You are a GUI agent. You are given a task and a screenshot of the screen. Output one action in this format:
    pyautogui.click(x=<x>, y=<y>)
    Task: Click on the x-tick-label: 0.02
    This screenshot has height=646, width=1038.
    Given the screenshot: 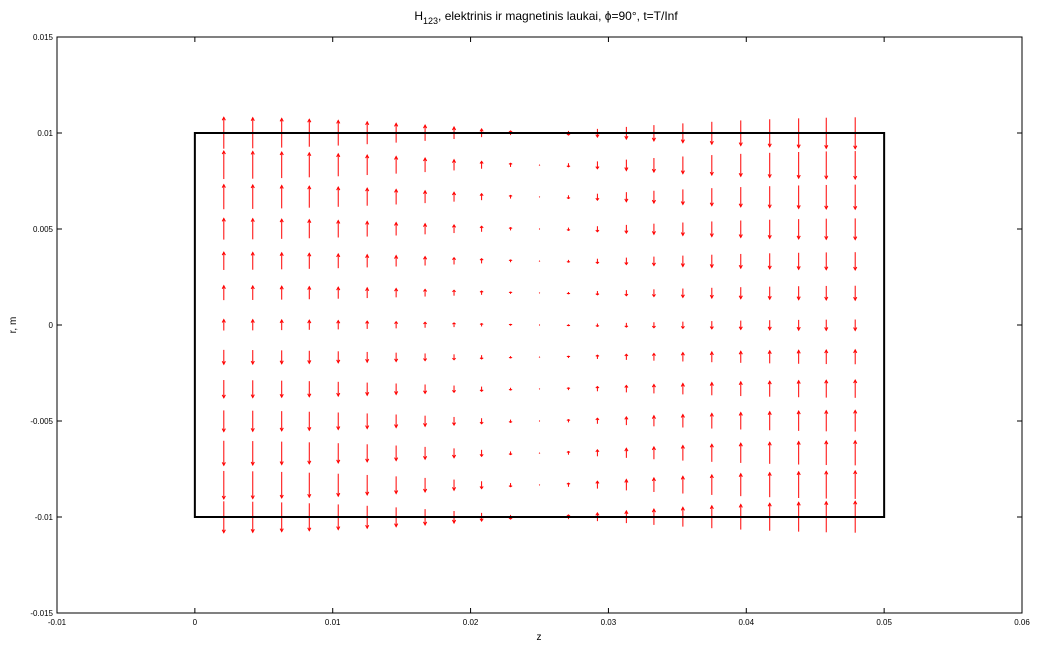 What is the action you would take?
    pyautogui.click(x=471, y=622)
    